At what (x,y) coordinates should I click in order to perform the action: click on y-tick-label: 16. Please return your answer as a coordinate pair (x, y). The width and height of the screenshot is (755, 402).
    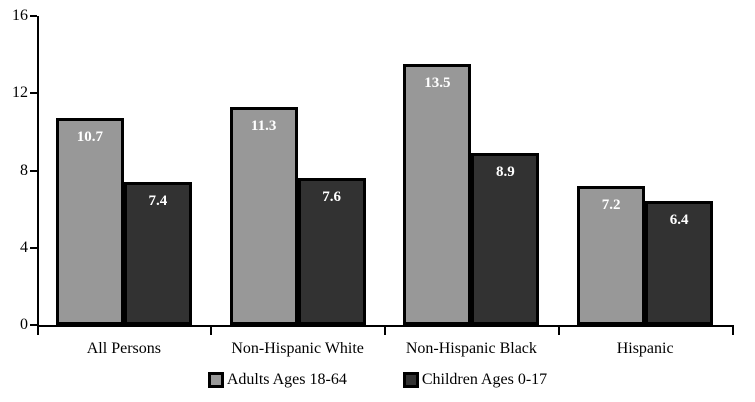
    Looking at the image, I should click on (20, 15).